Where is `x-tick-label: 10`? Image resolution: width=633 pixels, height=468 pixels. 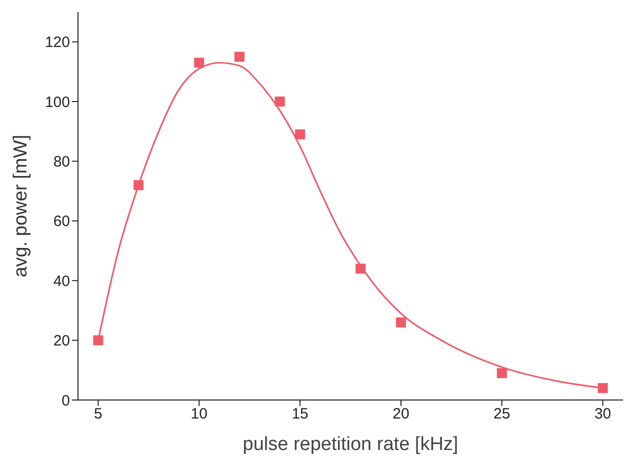
x-tick-label: 10 is located at coordinates (199, 414).